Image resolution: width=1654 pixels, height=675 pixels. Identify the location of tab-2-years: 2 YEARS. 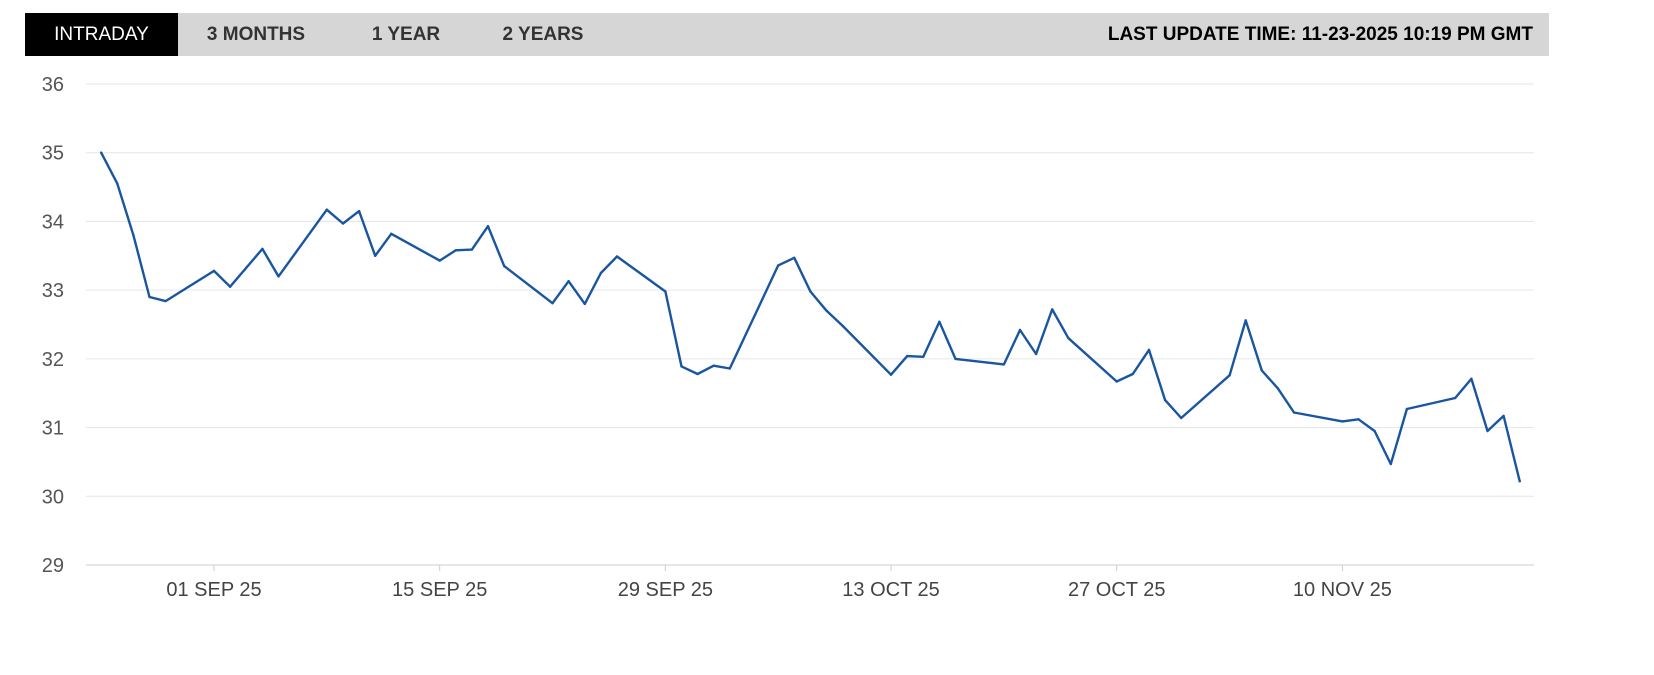
(543, 34).